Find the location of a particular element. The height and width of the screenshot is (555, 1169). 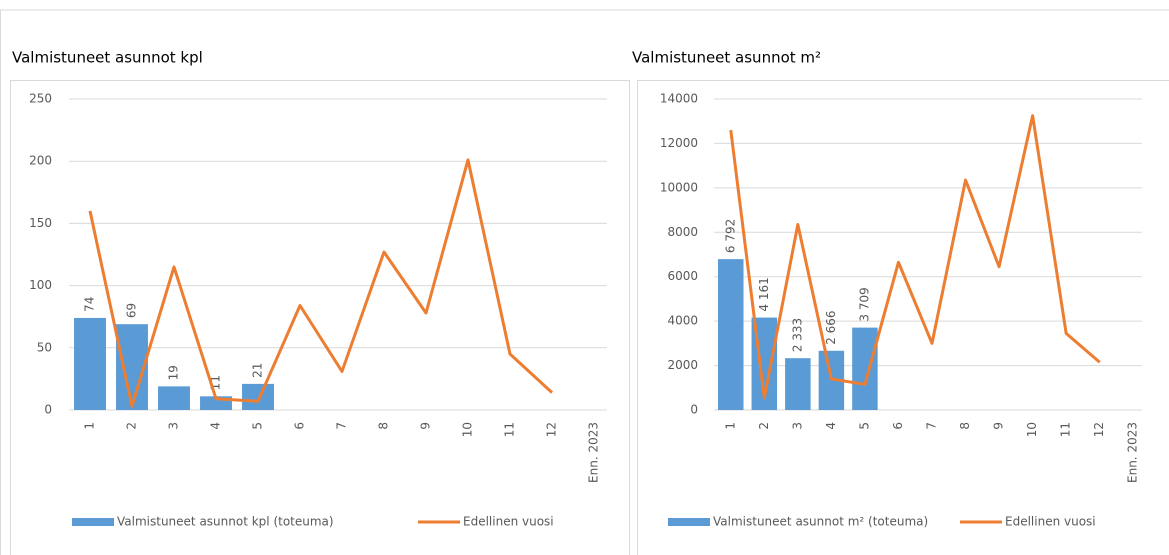

y-tick-label: 14000 is located at coordinates (679, 99).